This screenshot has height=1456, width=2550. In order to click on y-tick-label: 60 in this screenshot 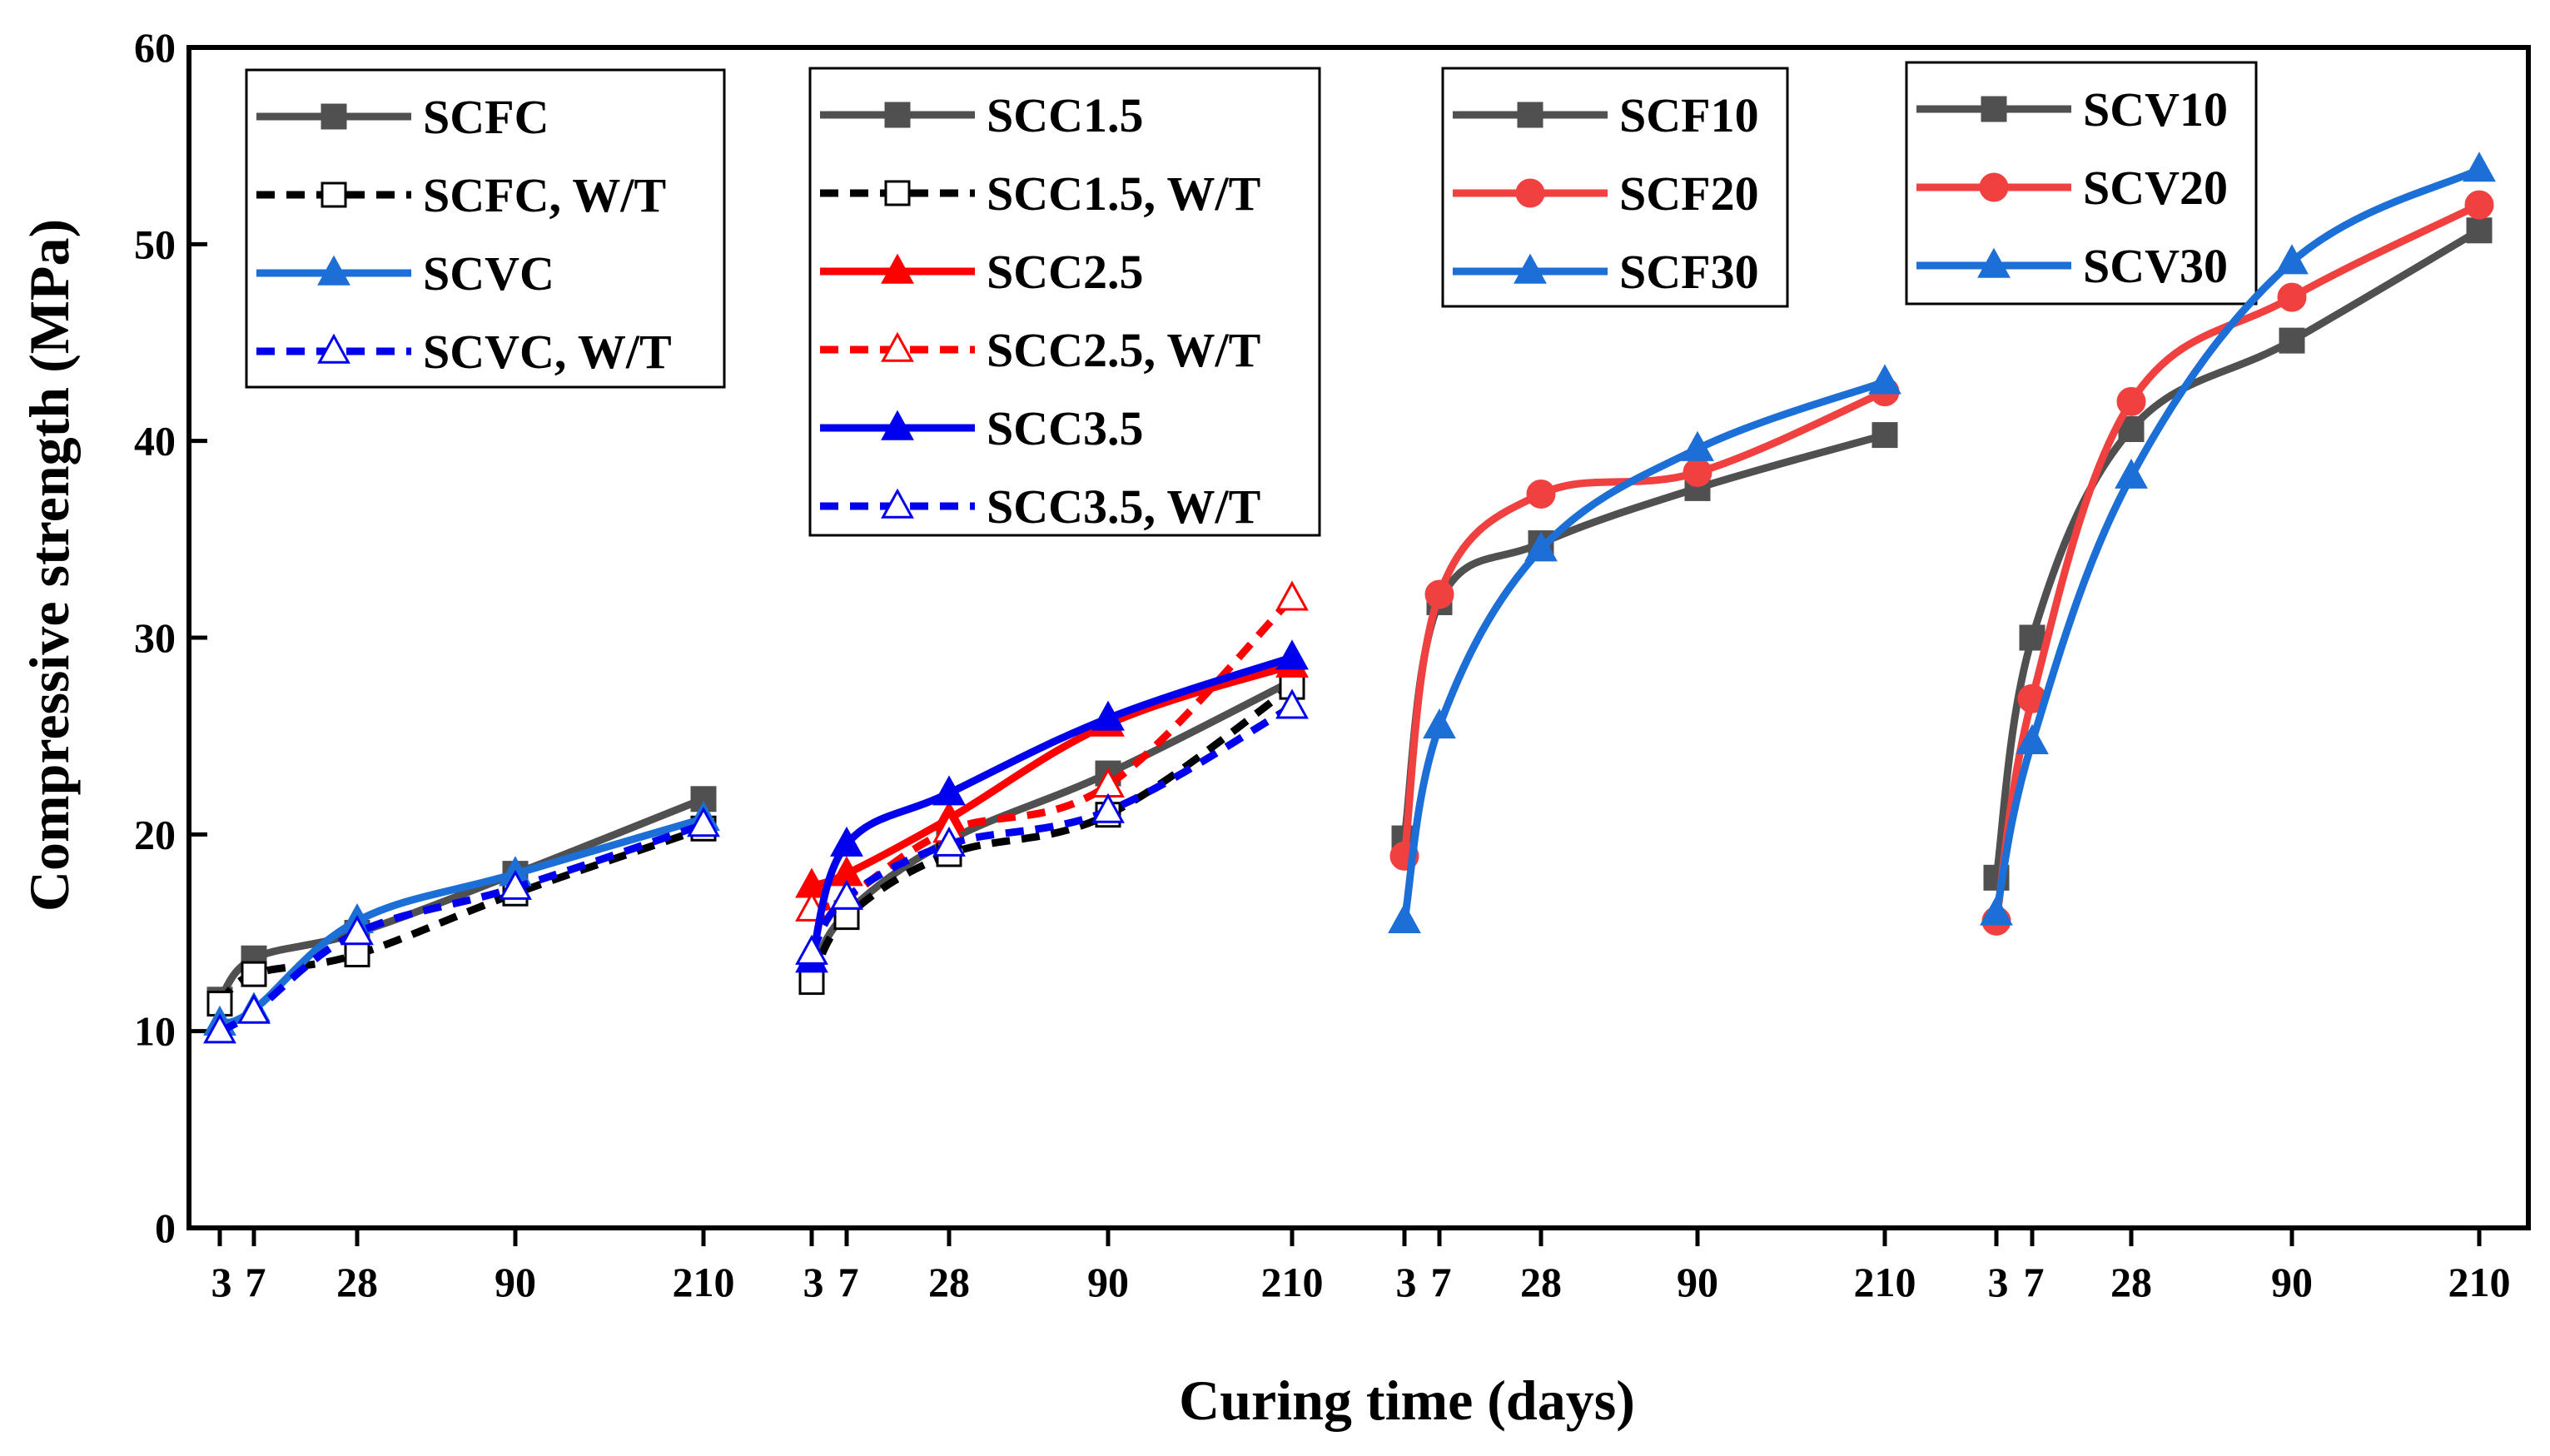, I will do `click(155, 47)`.